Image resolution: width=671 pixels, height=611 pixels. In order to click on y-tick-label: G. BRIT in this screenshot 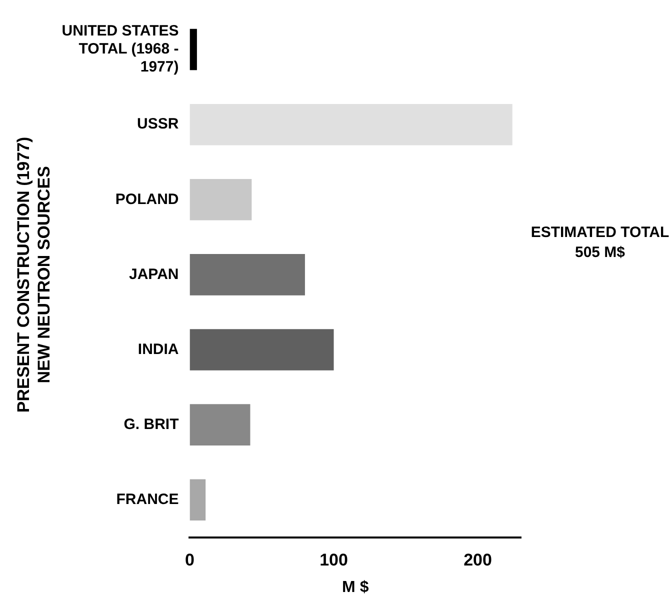, I will do `click(151, 424)`.